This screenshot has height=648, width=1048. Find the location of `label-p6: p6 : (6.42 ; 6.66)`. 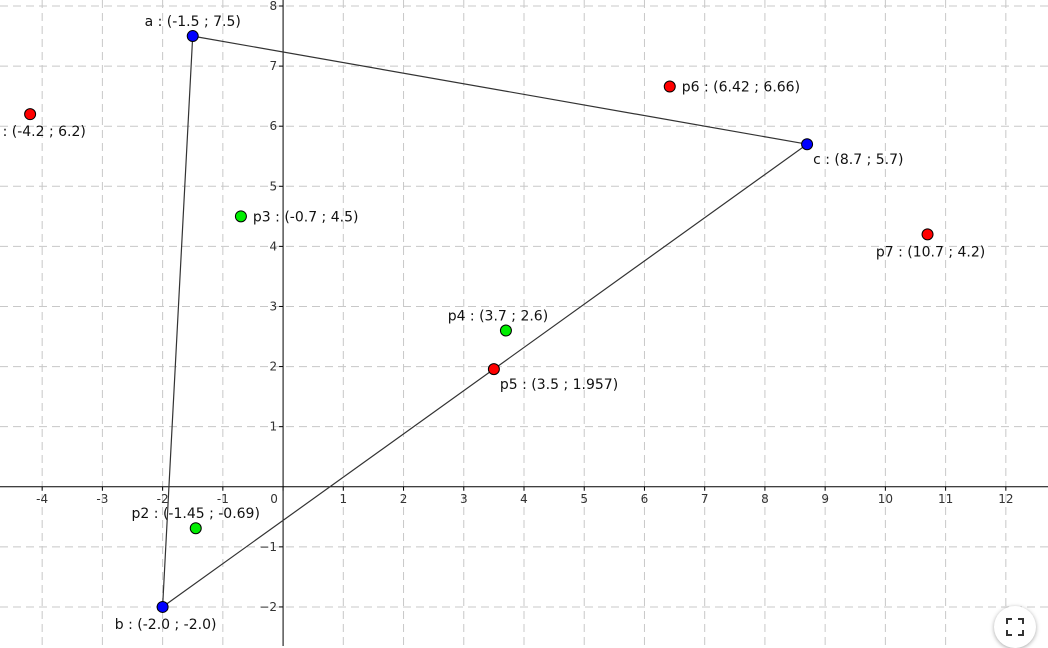

label-p6: p6 : (6.42 ; 6.66) is located at coordinates (741, 88).